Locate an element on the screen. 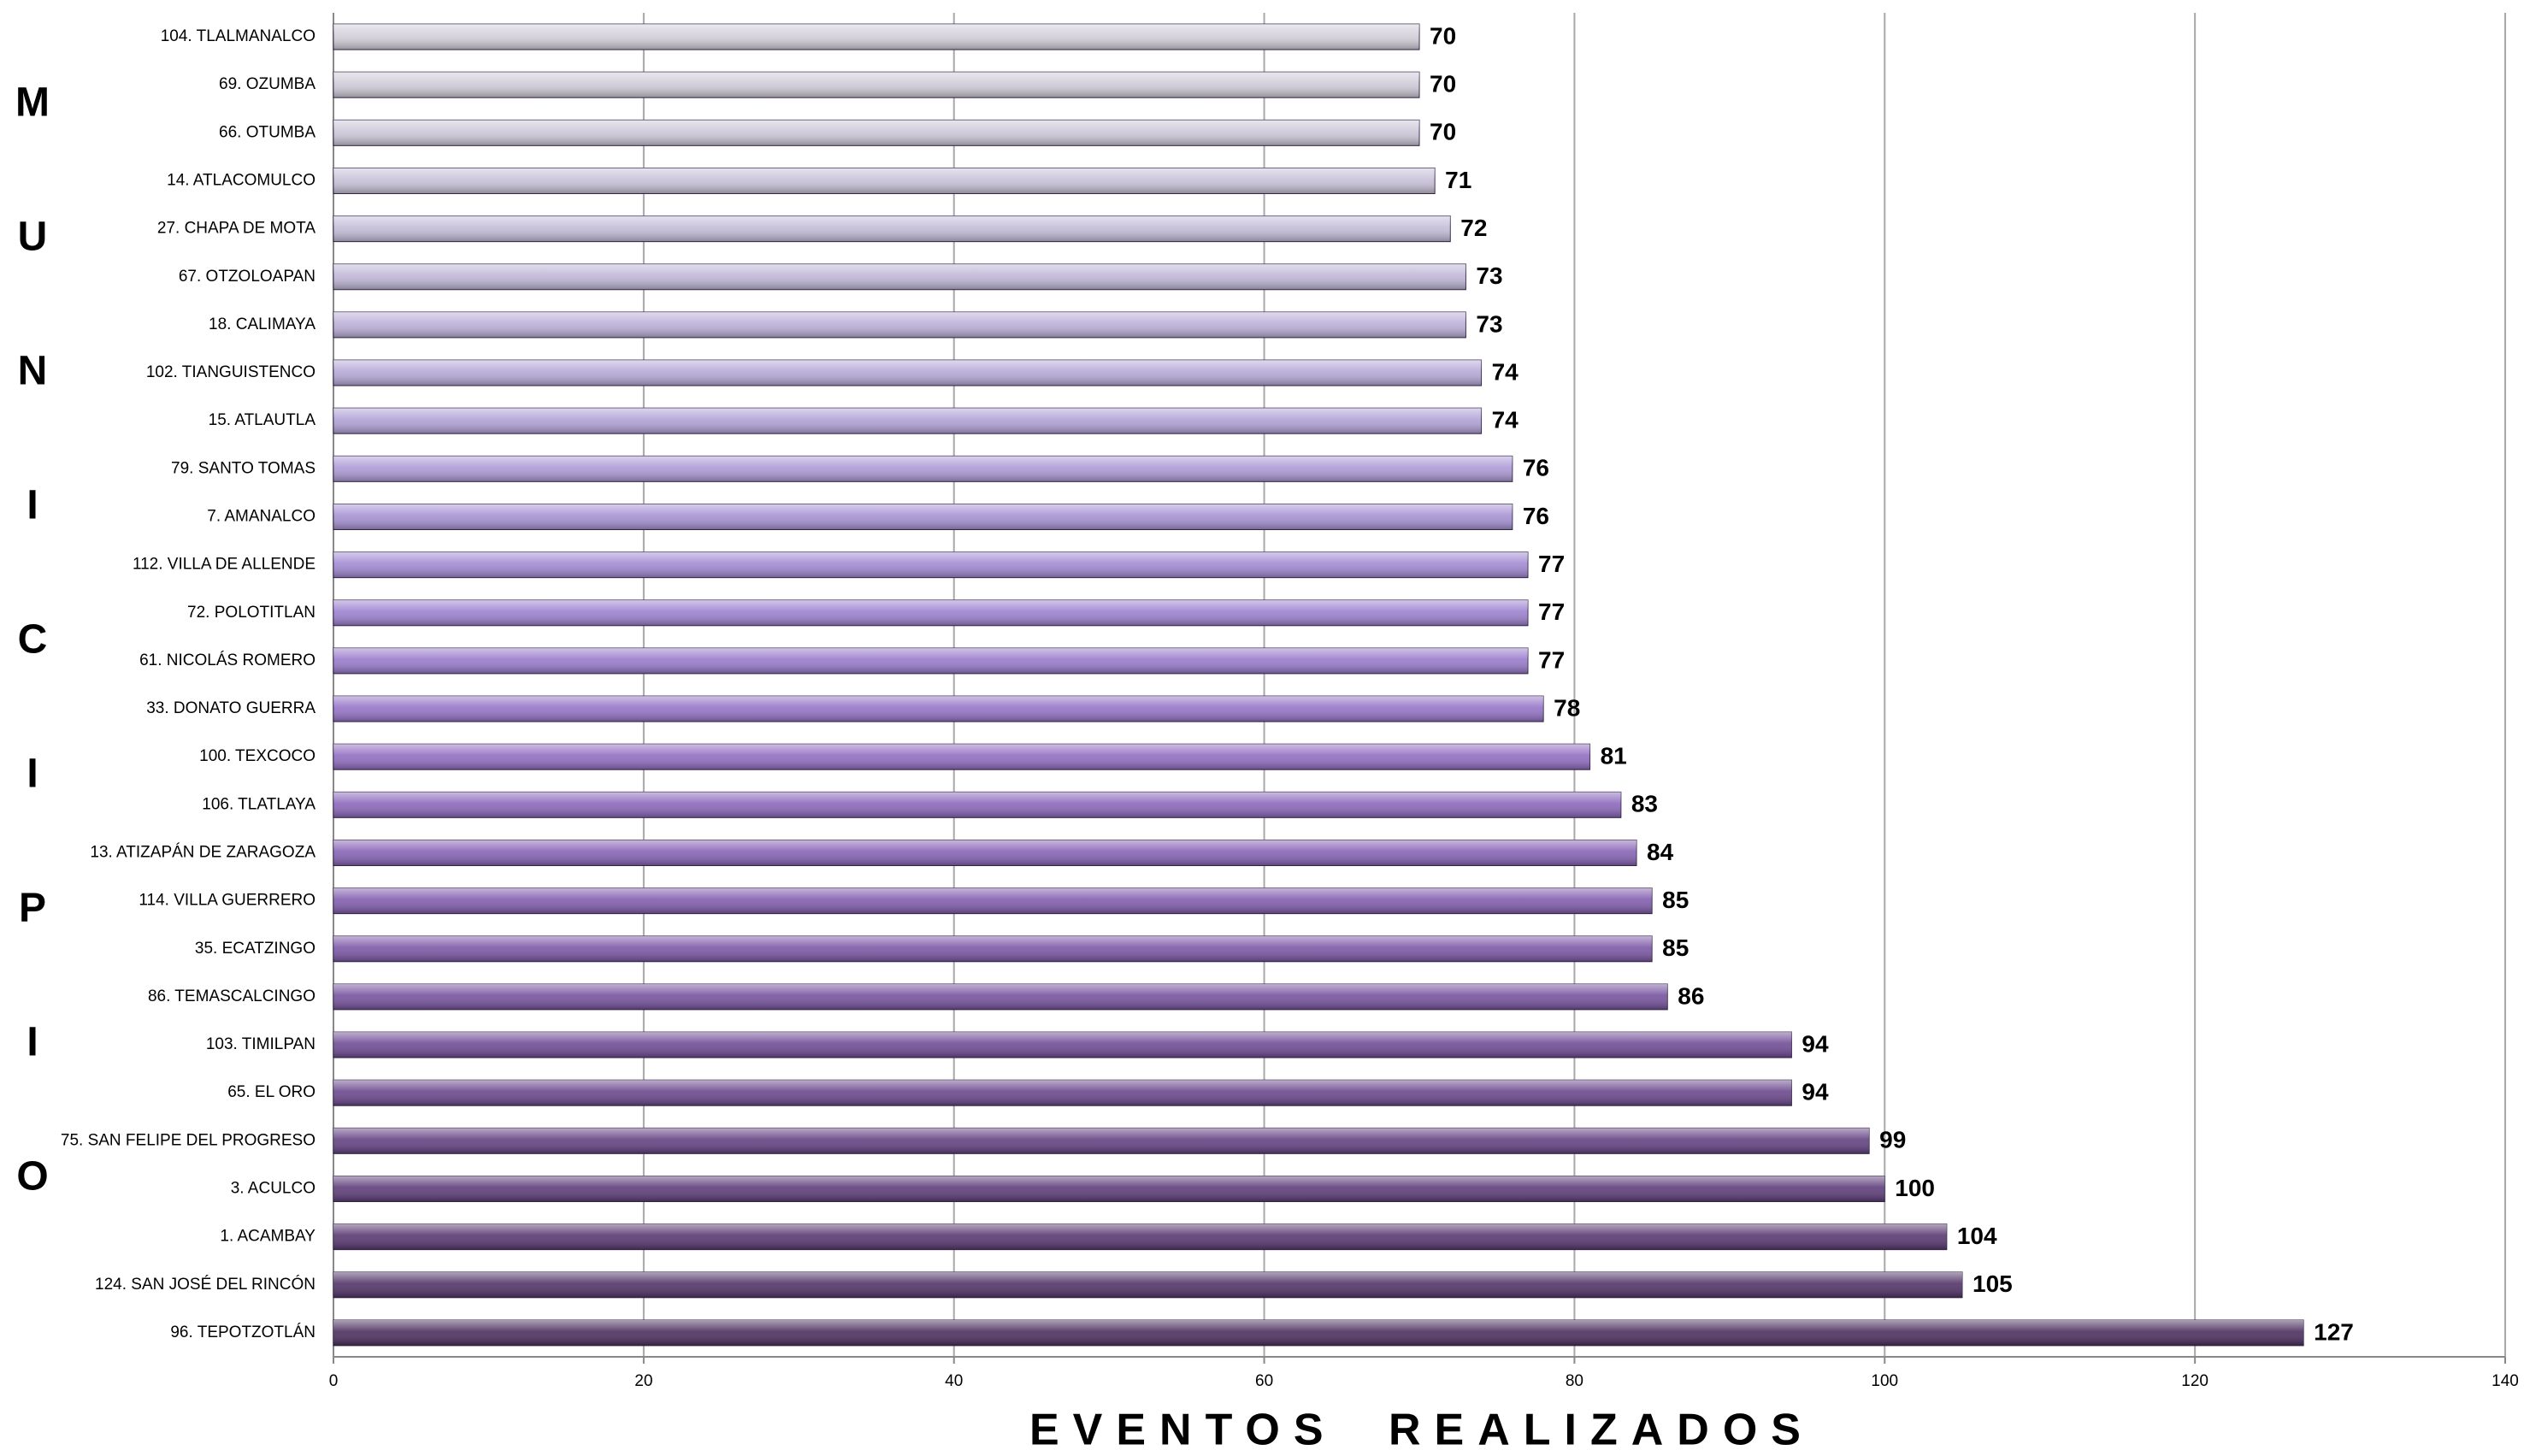 This screenshot has height=1456, width=2524. value-label: 104 is located at coordinates (1977, 1236).